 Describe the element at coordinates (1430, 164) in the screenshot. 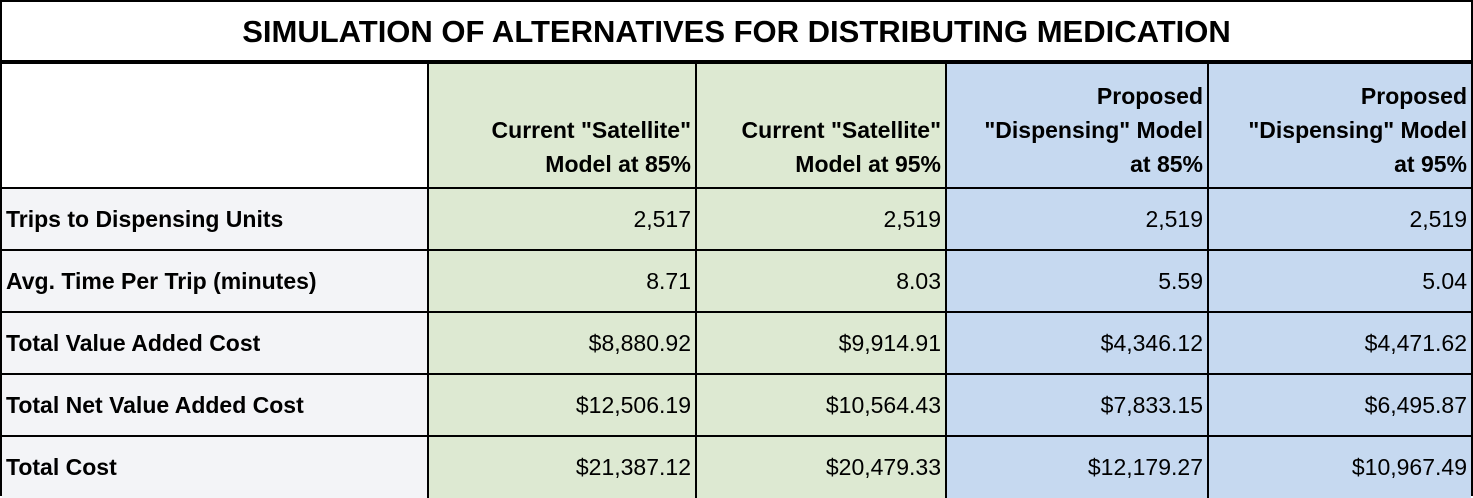

I see `header-line: at 95%` at that location.